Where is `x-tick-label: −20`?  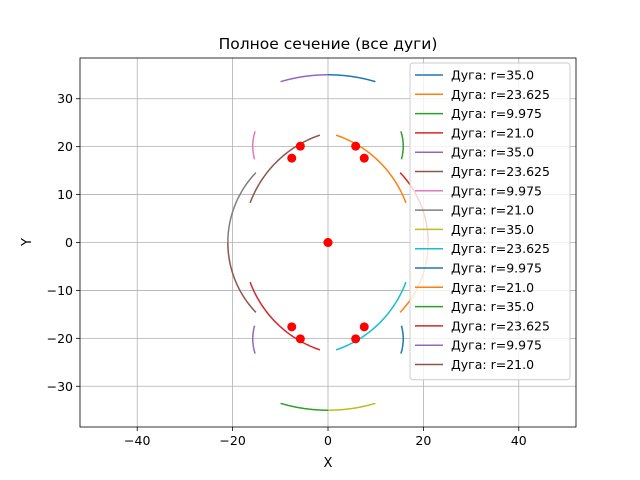
x-tick-label: −20 is located at coordinates (232, 440).